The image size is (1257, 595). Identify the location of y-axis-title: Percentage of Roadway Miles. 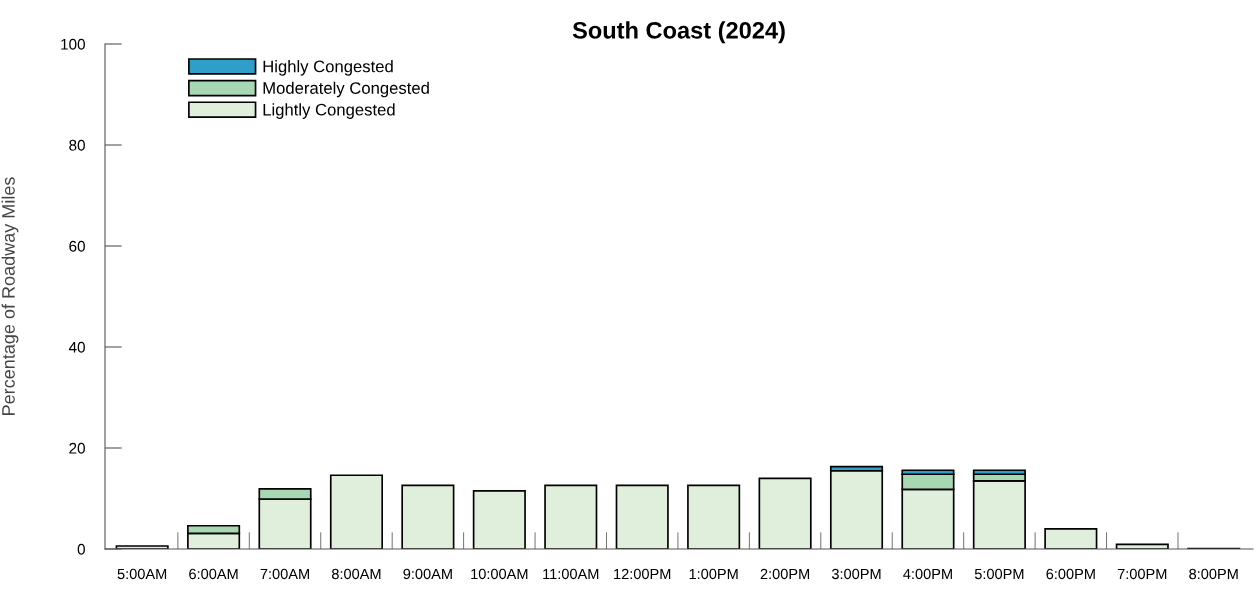
(10, 296).